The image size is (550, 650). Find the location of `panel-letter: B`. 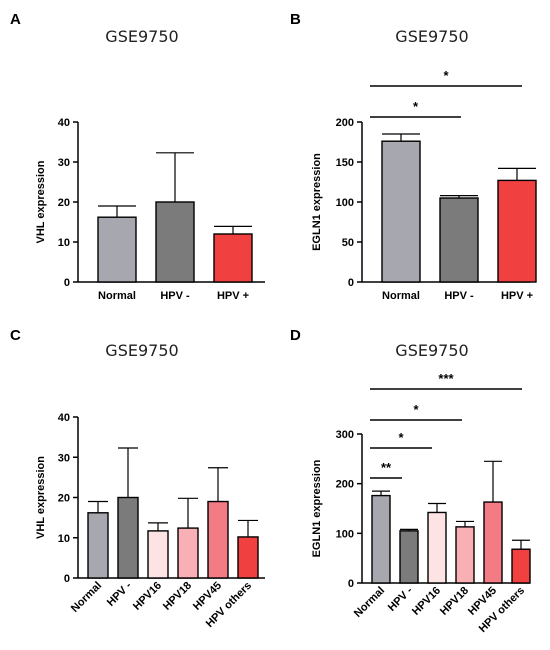

panel-letter: B is located at coordinates (295, 19).